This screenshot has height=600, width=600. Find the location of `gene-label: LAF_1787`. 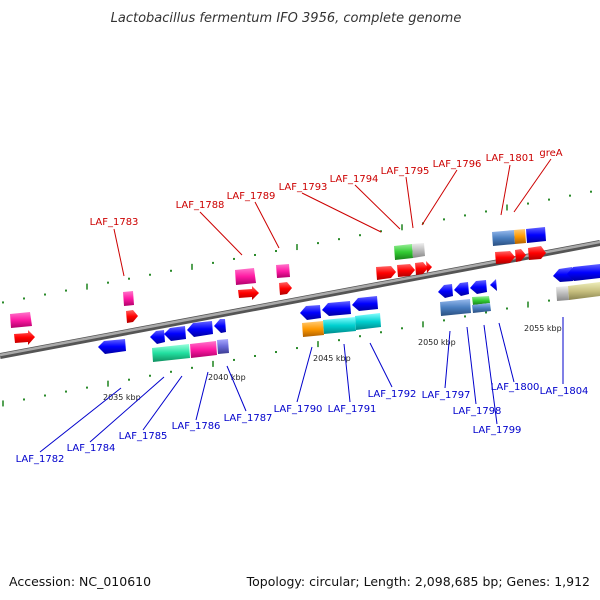

gene-label: LAF_1787 is located at coordinates (248, 418).